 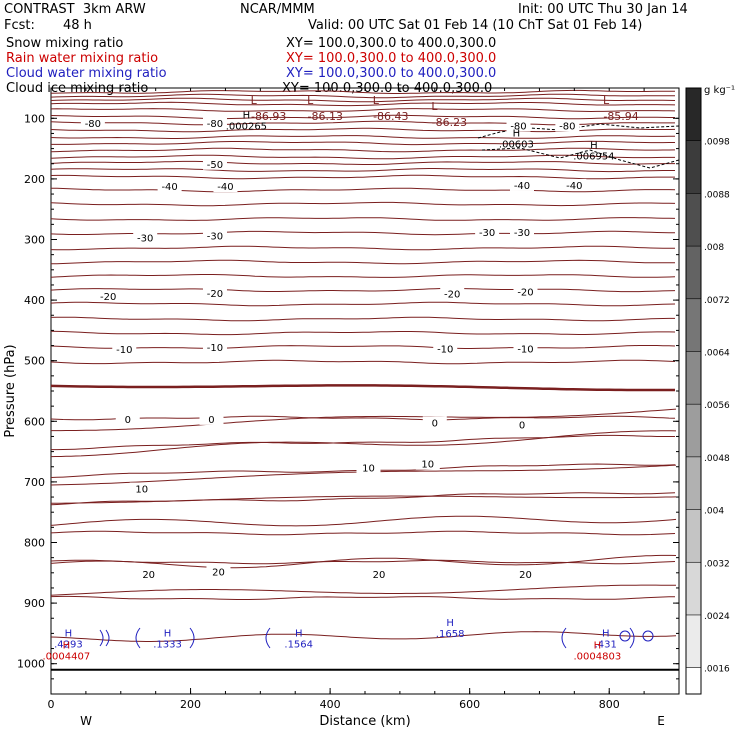 I want to click on colorbar-tick-label: .0024, so click(x=717, y=617).